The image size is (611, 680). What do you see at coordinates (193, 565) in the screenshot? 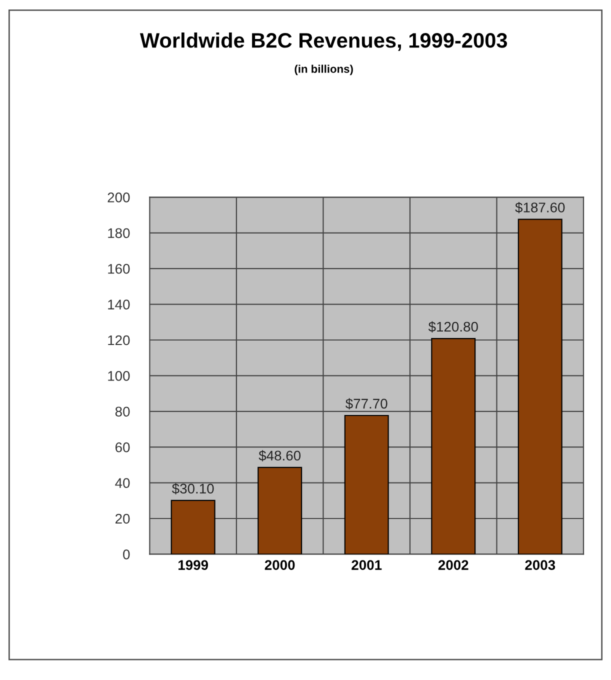
I see `x-tick-label: 1999` at bounding box center [193, 565].